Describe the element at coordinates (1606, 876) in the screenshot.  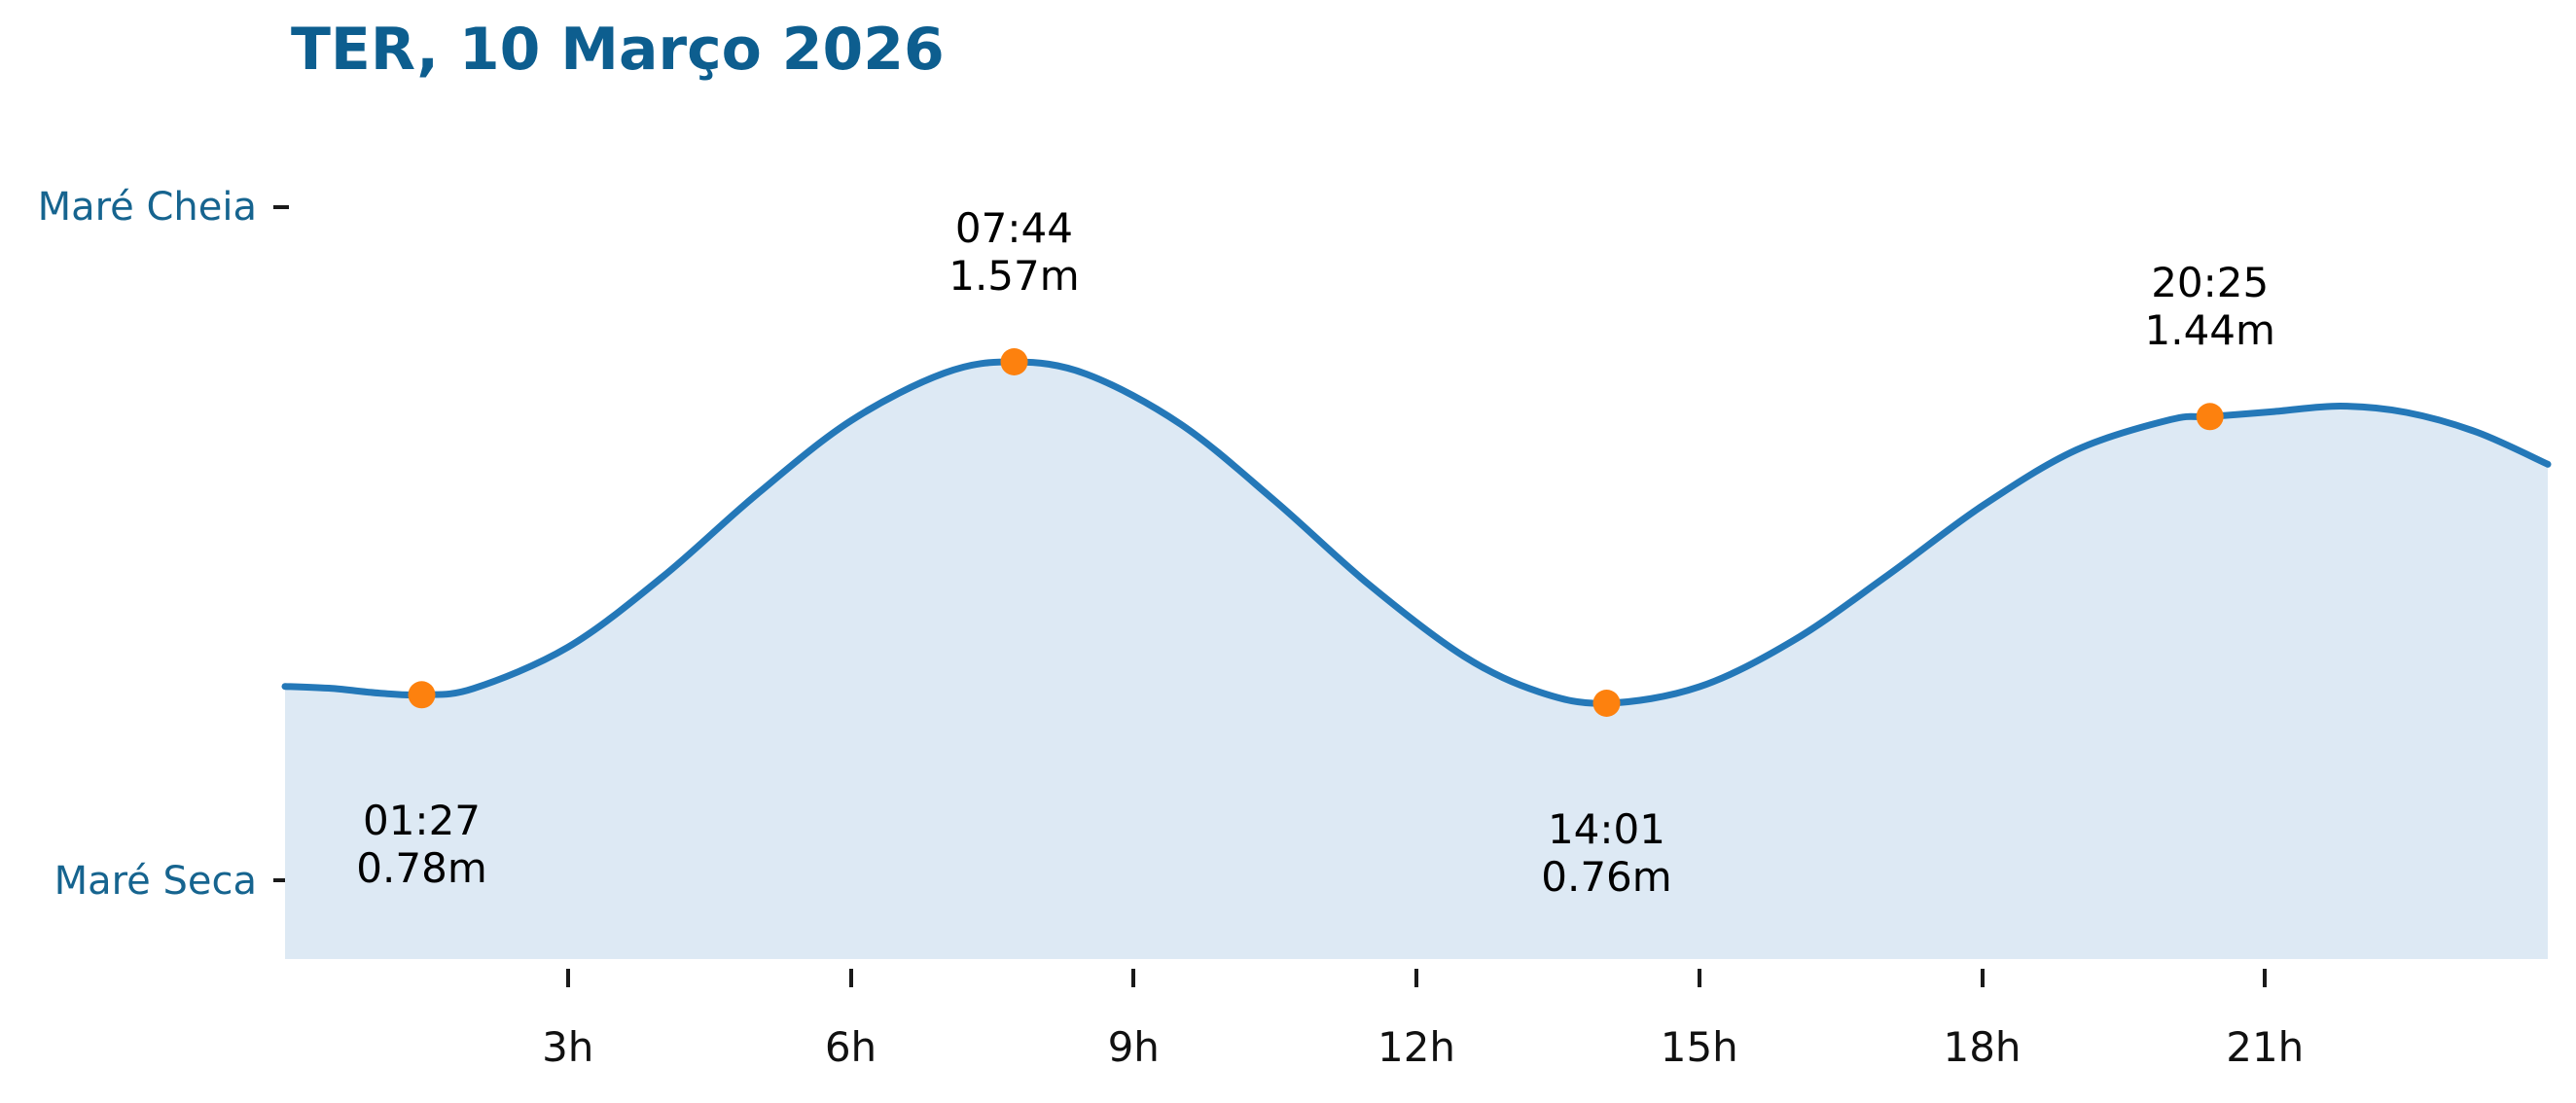
I see `tide-height: 0.76m` at that location.